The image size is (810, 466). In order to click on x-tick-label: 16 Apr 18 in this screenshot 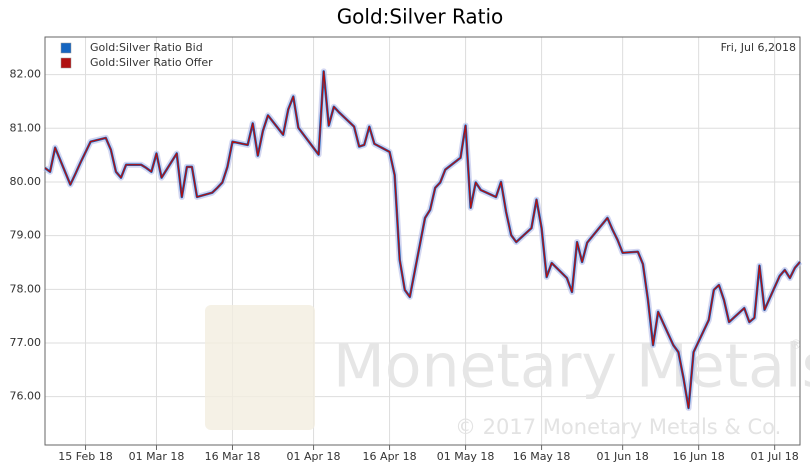, I will do `click(390, 456)`.